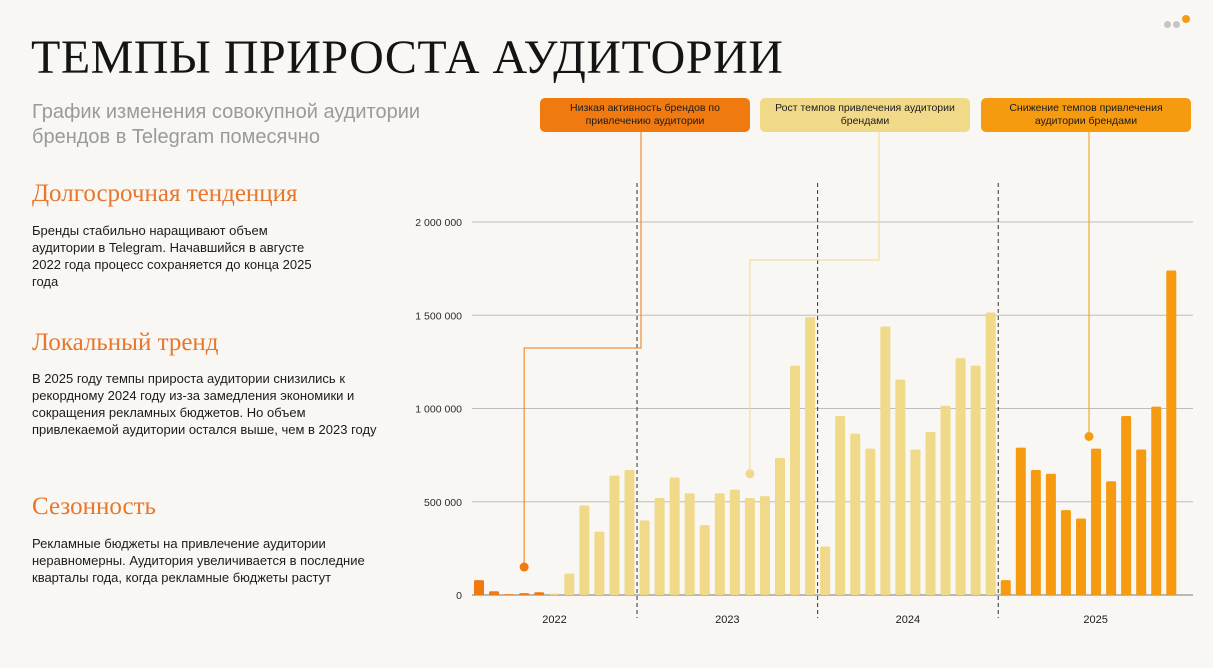  Describe the element at coordinates (908, 620) in the screenshot. I see `year-label-2024: 2024` at that location.